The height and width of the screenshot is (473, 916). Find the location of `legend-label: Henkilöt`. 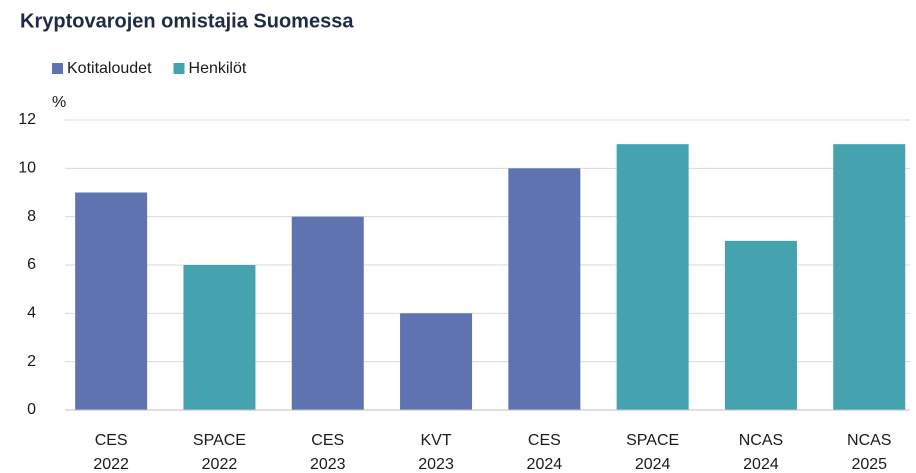

legend-label: Henkilöt is located at coordinates (218, 68).